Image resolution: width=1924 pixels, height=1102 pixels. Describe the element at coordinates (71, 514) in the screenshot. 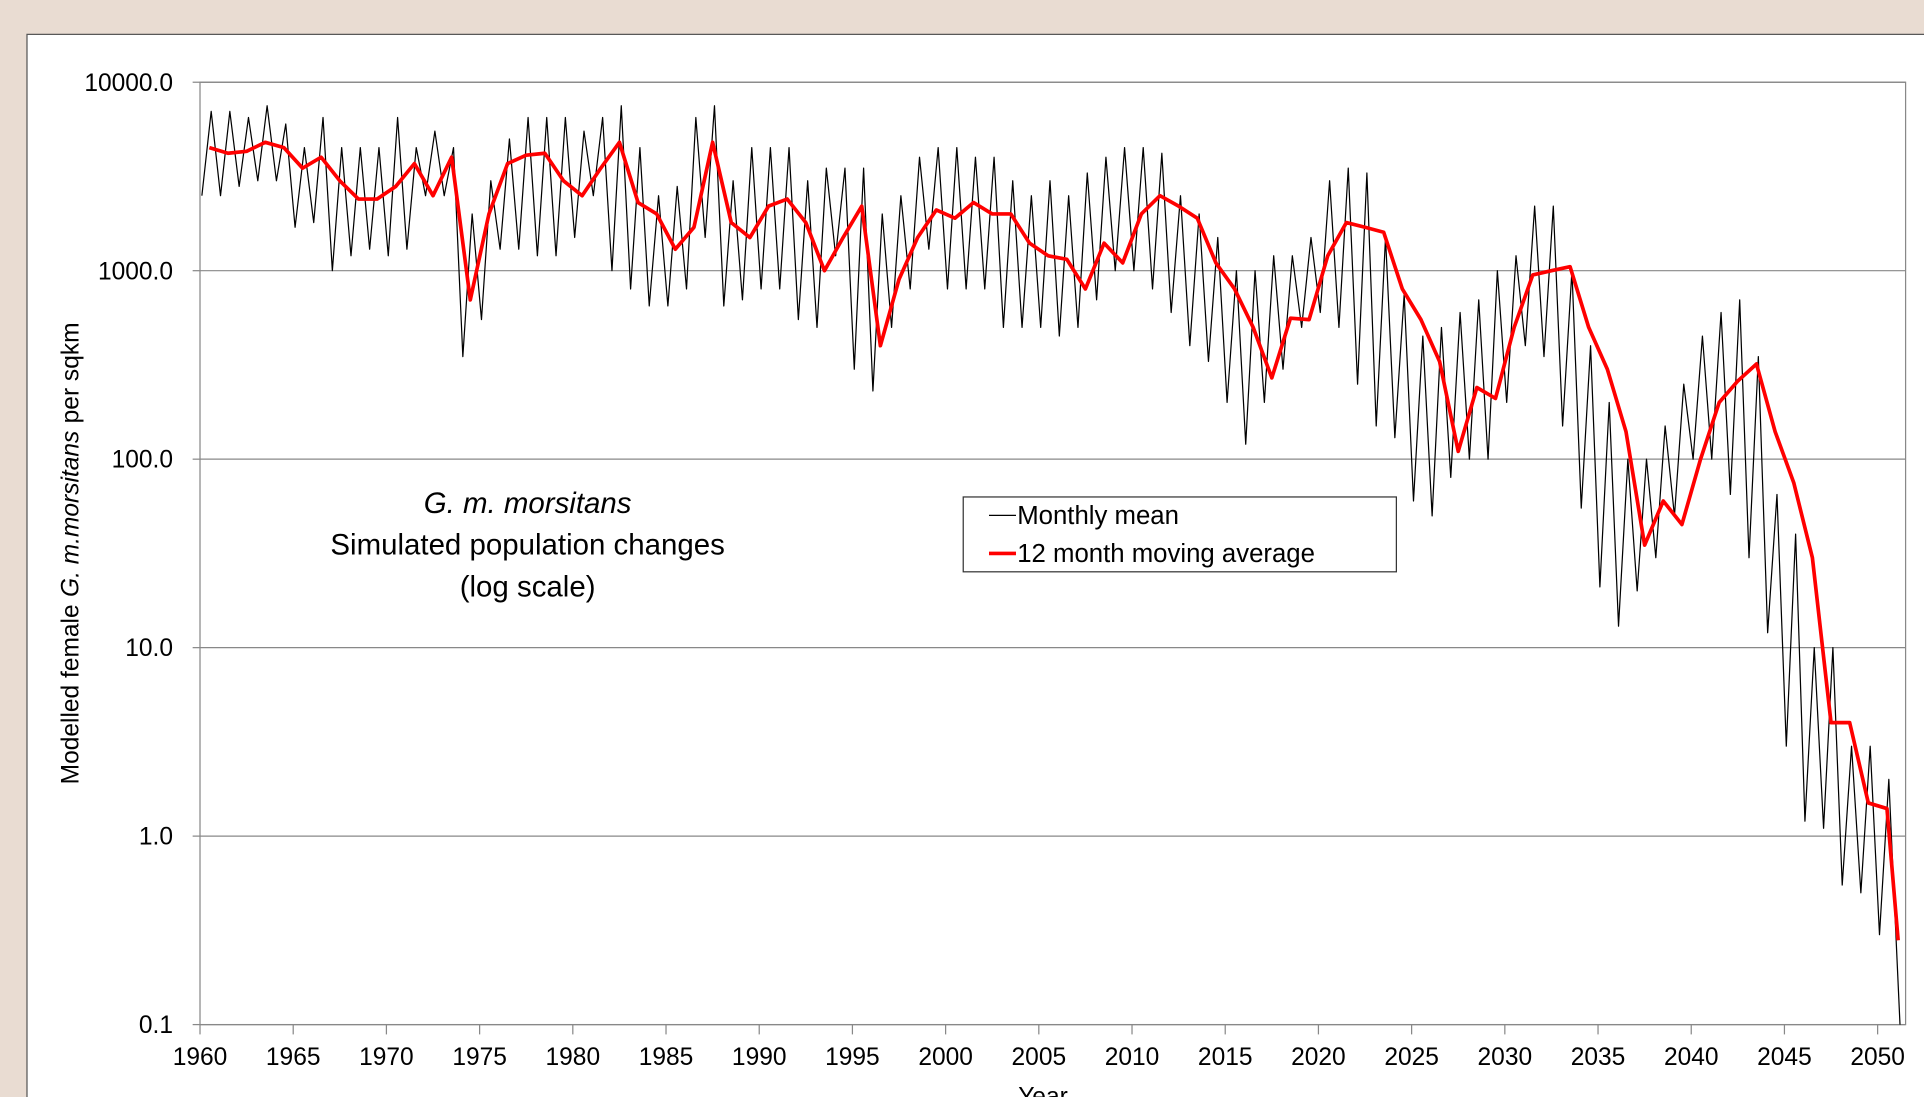

I see `y-label-part: G. m.morsitans` at that location.